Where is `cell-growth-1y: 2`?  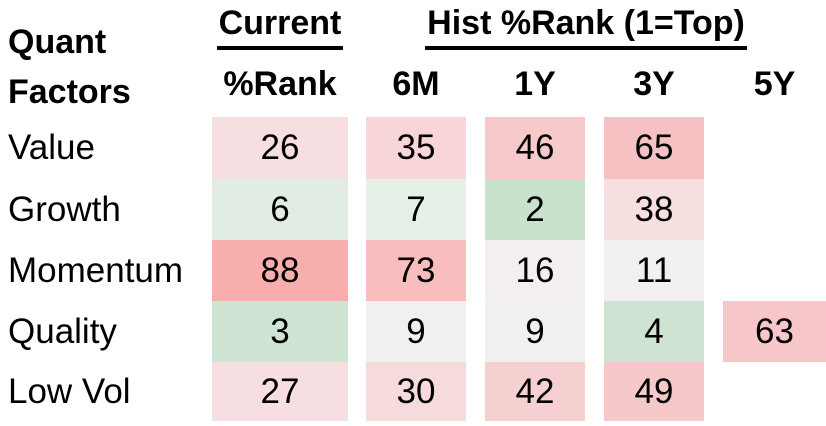 cell-growth-1y: 2 is located at coordinates (535, 209).